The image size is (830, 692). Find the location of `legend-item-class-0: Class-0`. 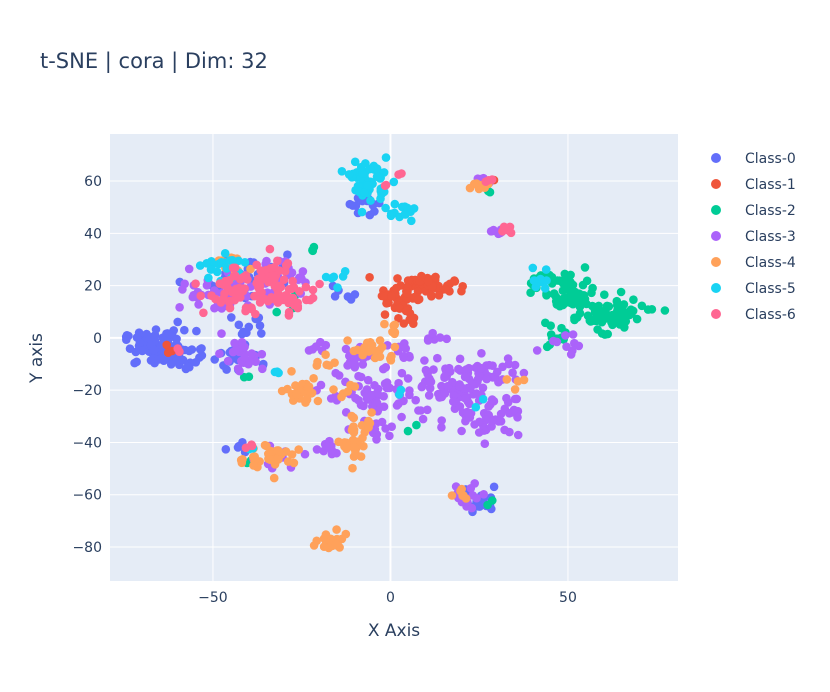

legend-item-class-0: Class-0 is located at coordinates (753, 159).